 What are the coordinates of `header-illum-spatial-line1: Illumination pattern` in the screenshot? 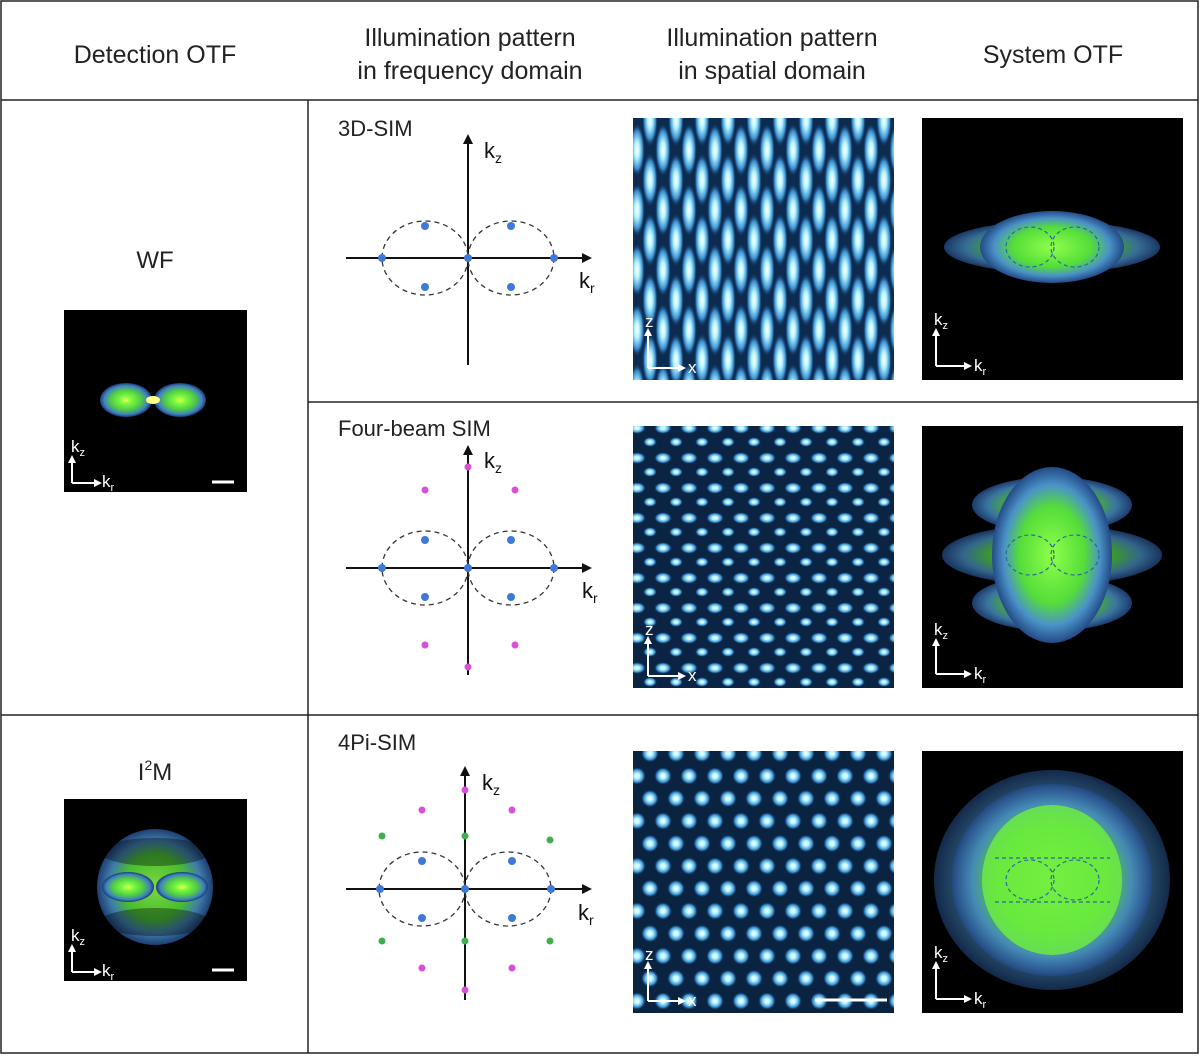 It's located at (771, 38).